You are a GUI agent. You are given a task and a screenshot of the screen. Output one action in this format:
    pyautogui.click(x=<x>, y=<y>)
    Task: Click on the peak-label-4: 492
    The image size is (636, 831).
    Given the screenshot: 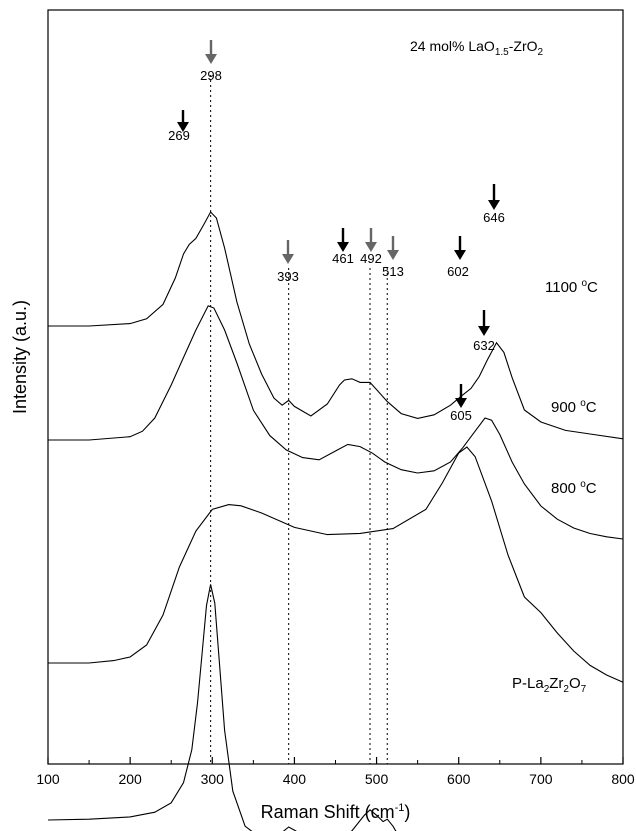 What is the action you would take?
    pyautogui.click(x=371, y=258)
    